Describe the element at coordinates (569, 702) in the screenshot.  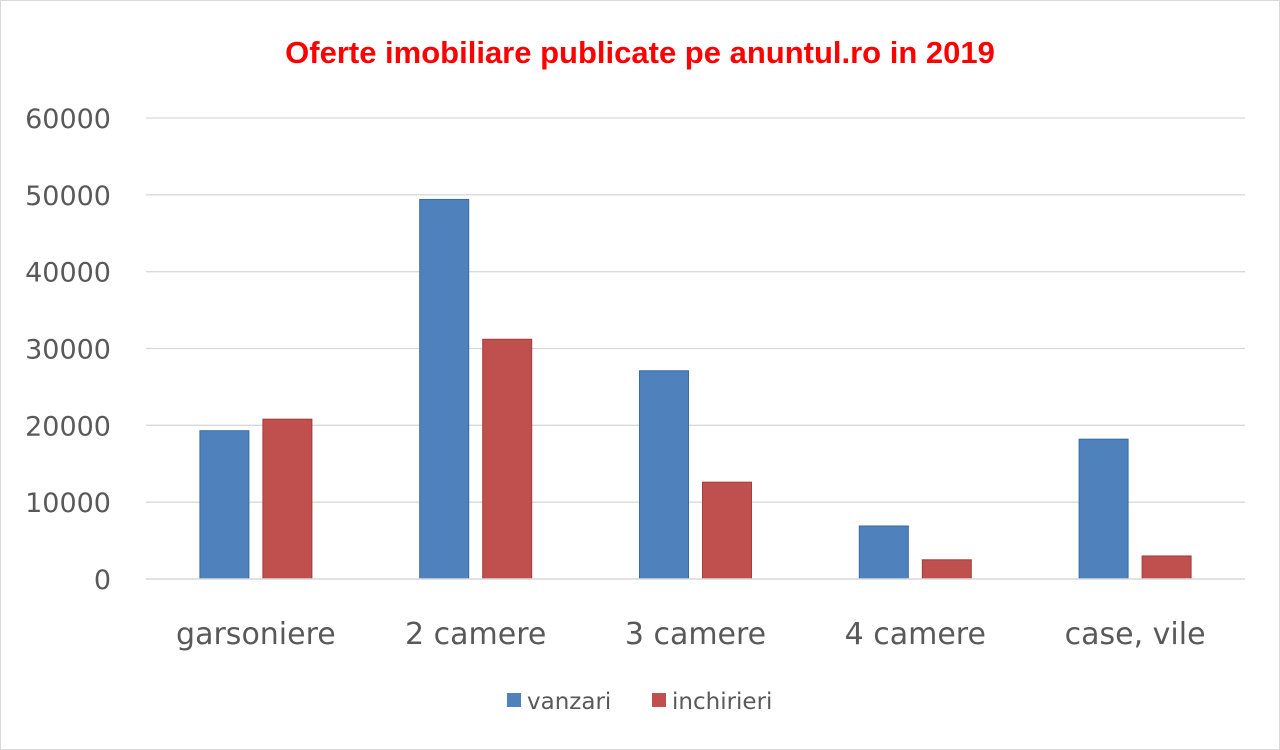
I see `legend-label-vanzari: vanzari` at that location.